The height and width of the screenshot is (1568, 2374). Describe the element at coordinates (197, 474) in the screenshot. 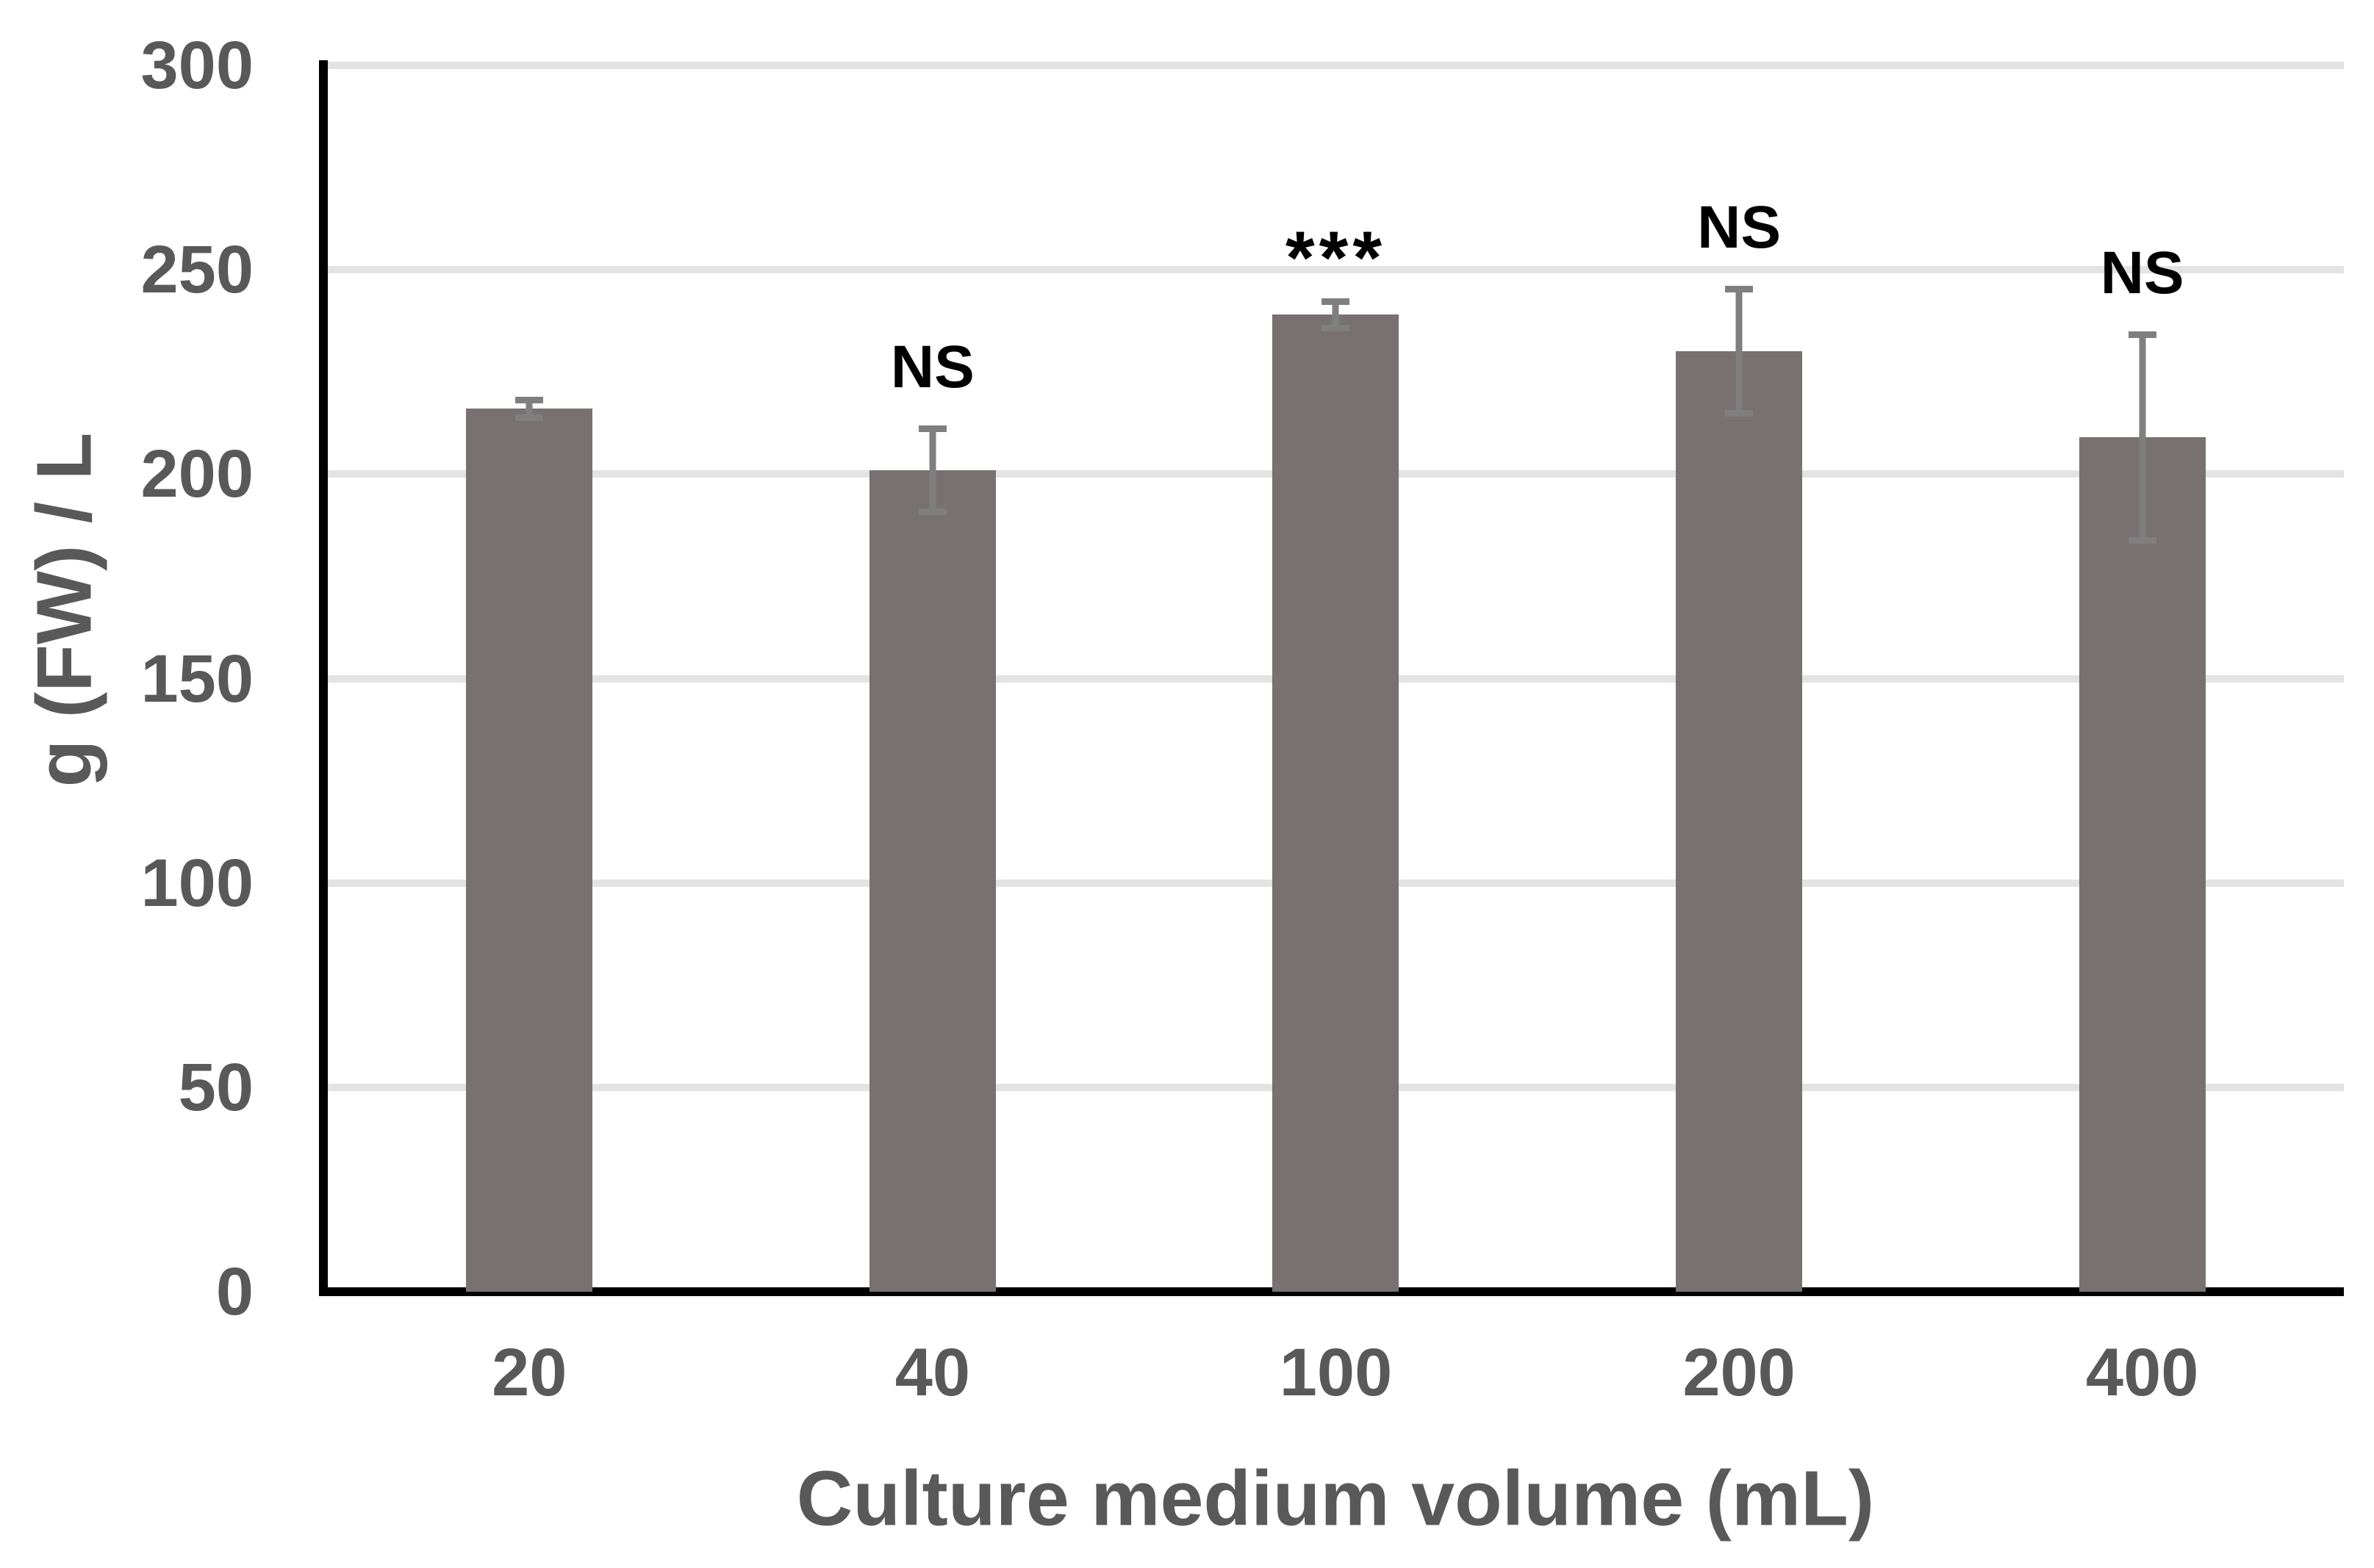

I see `y-tick-label: 200` at that location.